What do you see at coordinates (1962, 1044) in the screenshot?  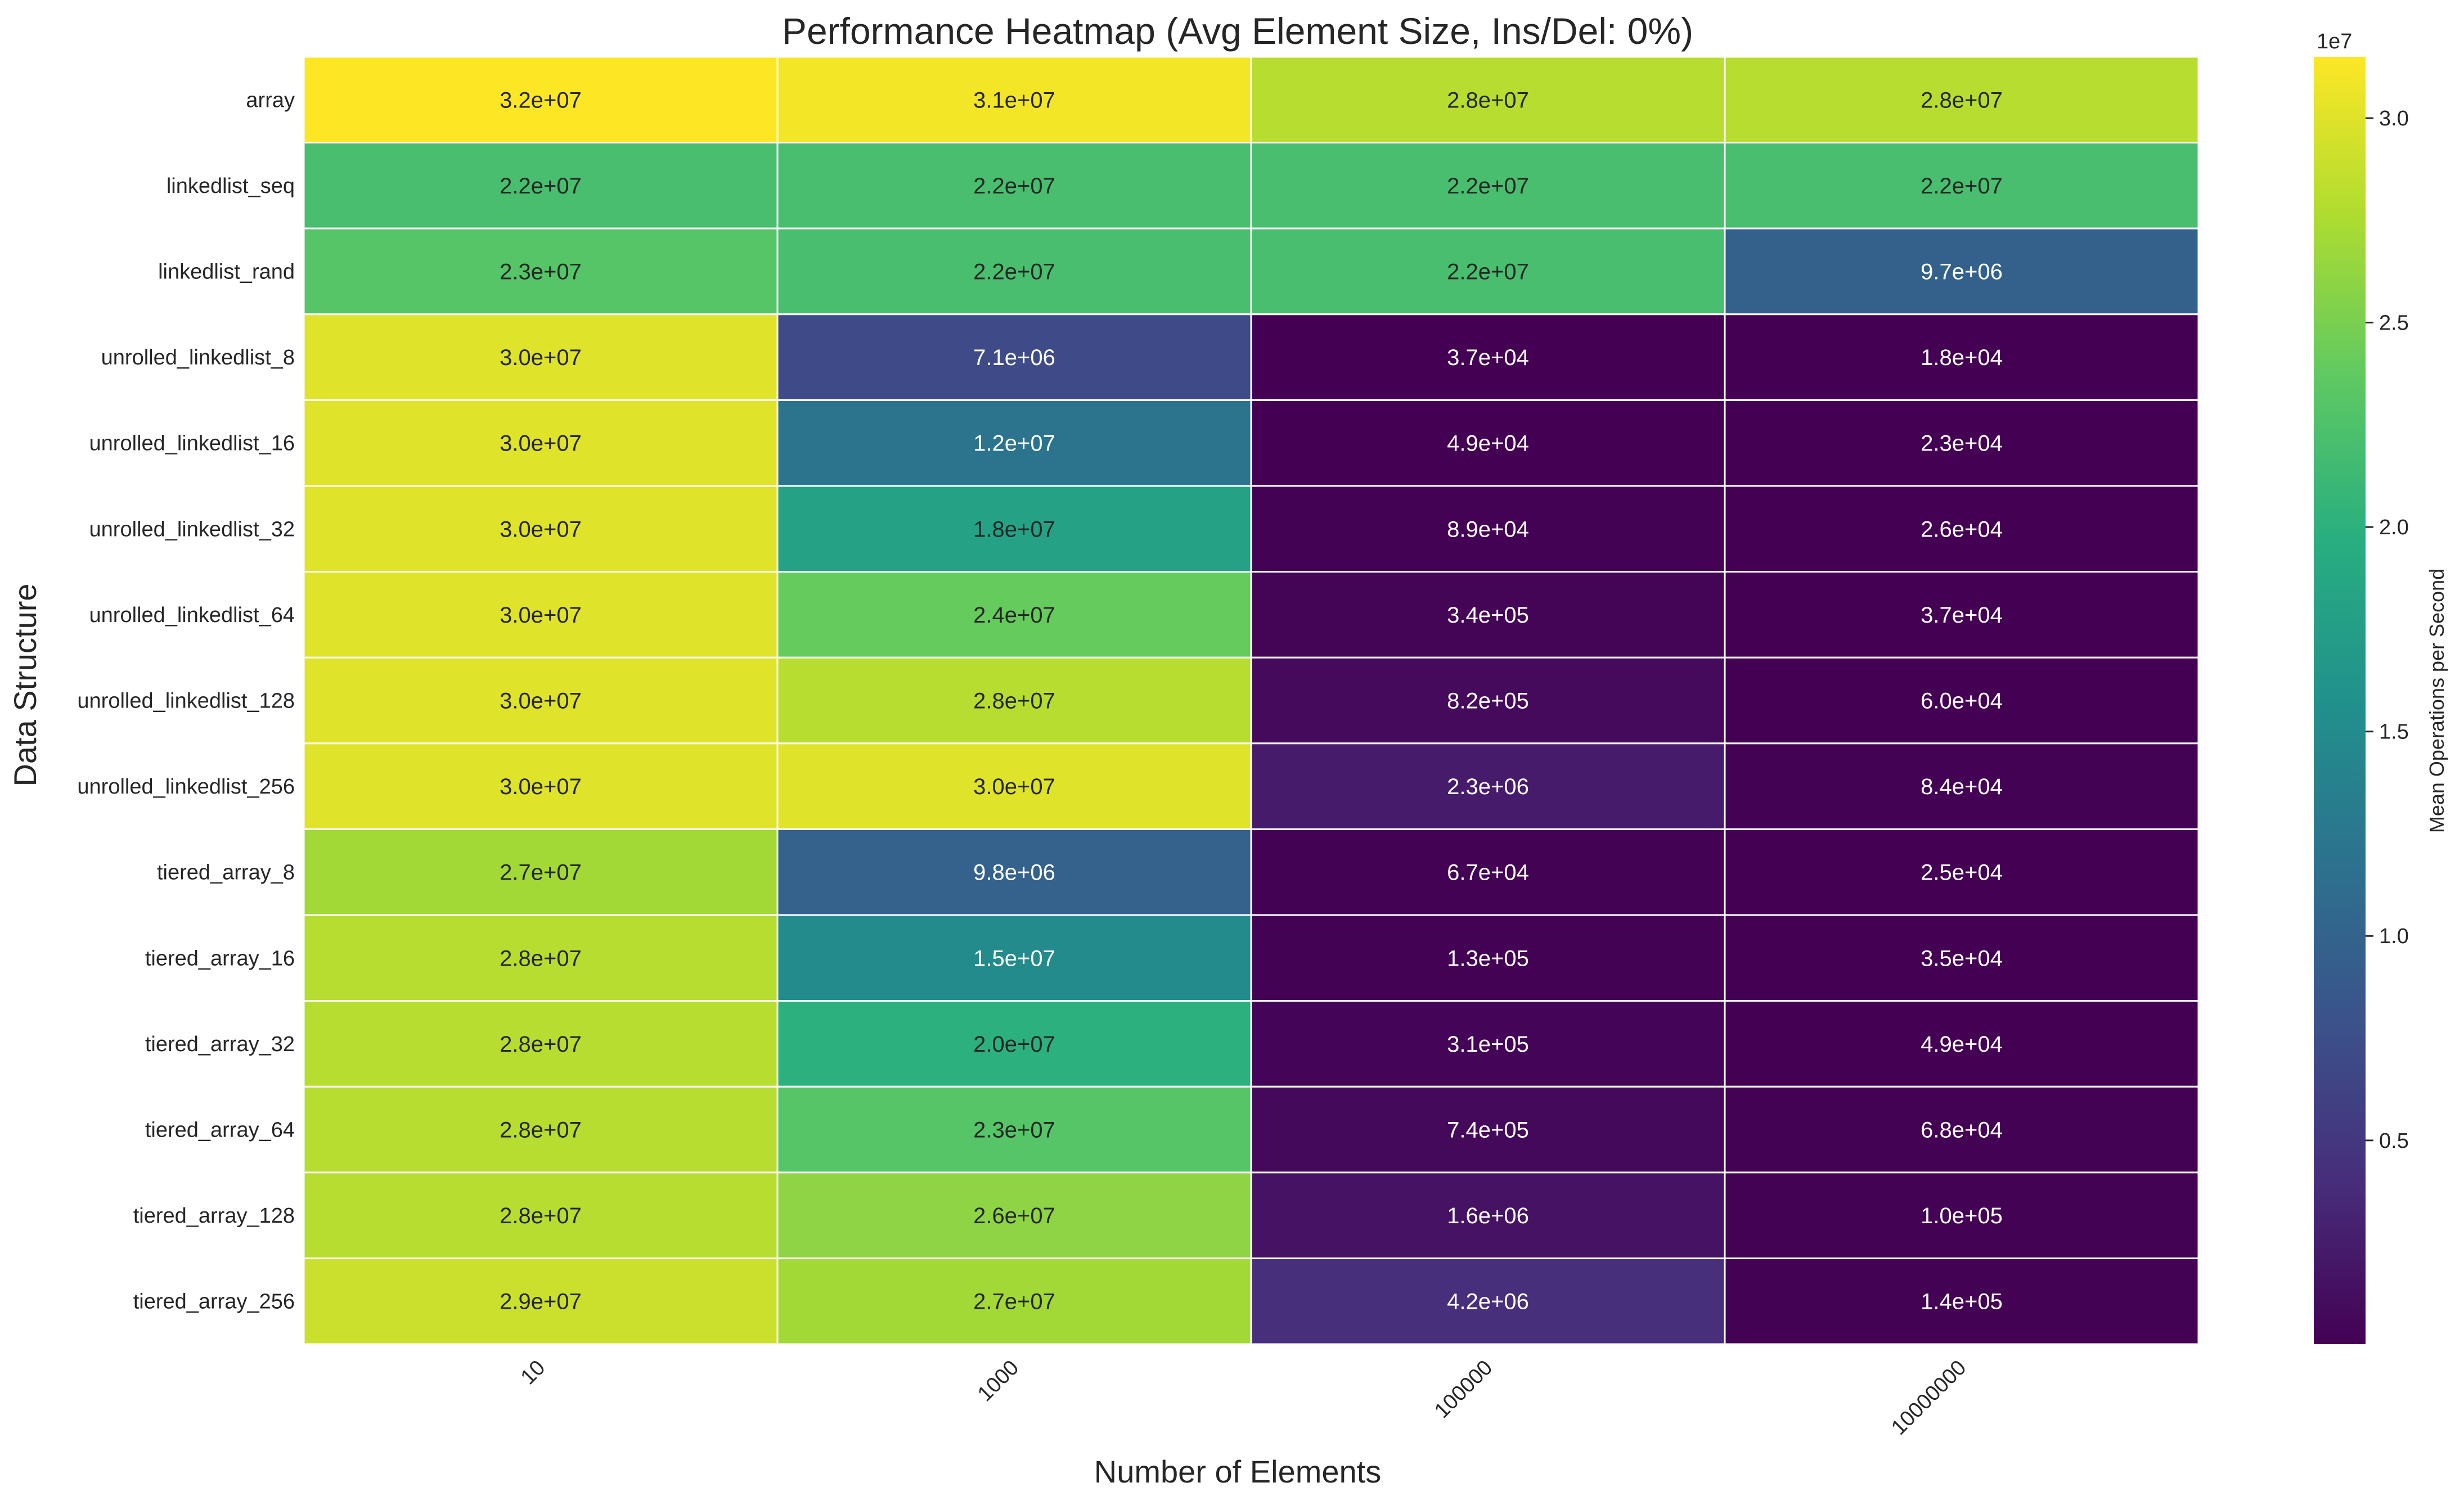 I see `cell-value-label: 4.9e+04` at bounding box center [1962, 1044].